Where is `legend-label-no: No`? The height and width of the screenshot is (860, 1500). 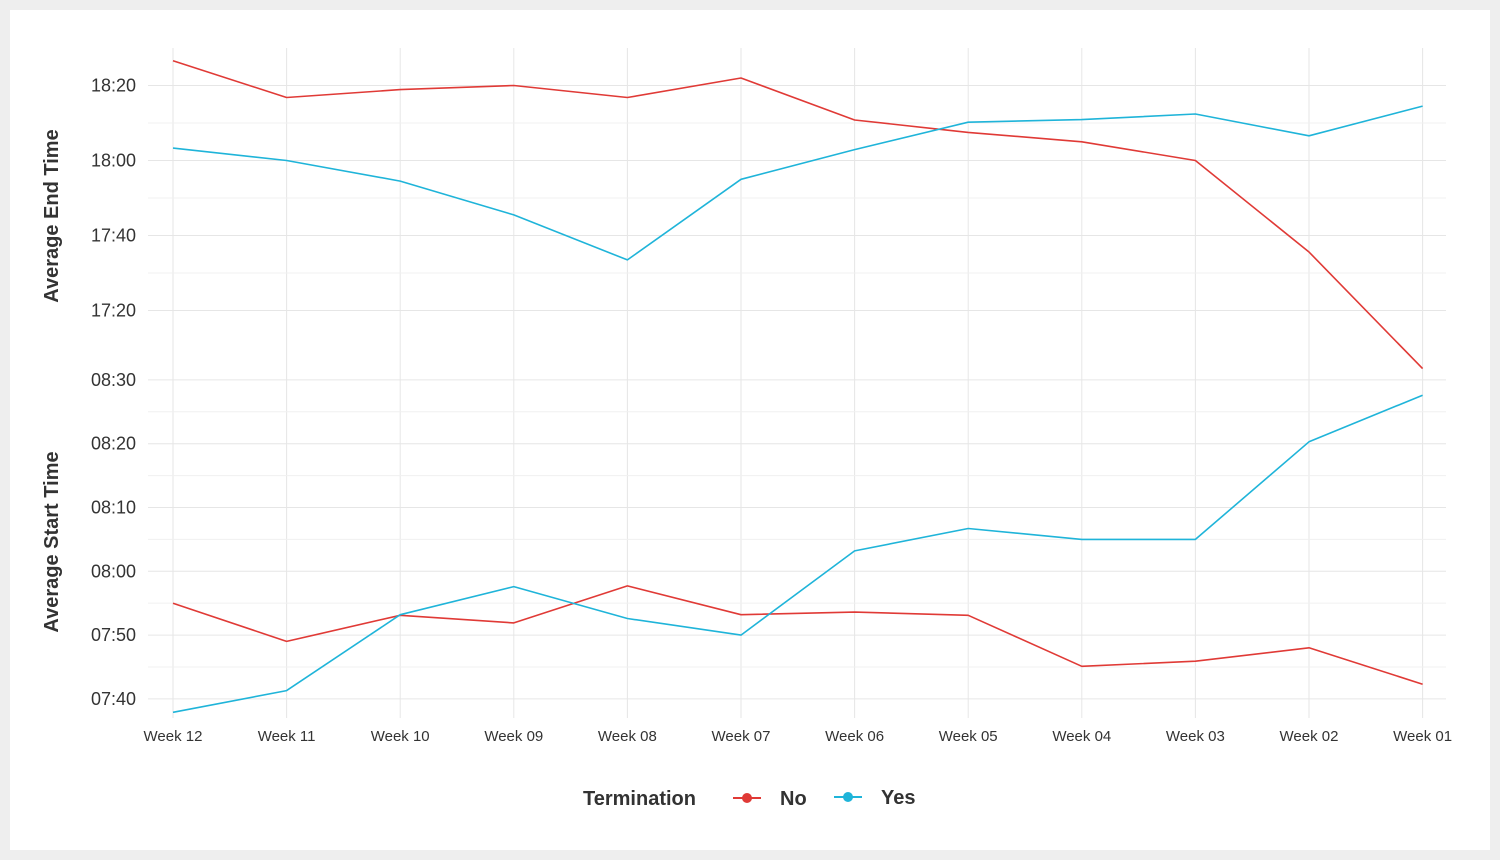 legend-label-no: No is located at coordinates (793, 799).